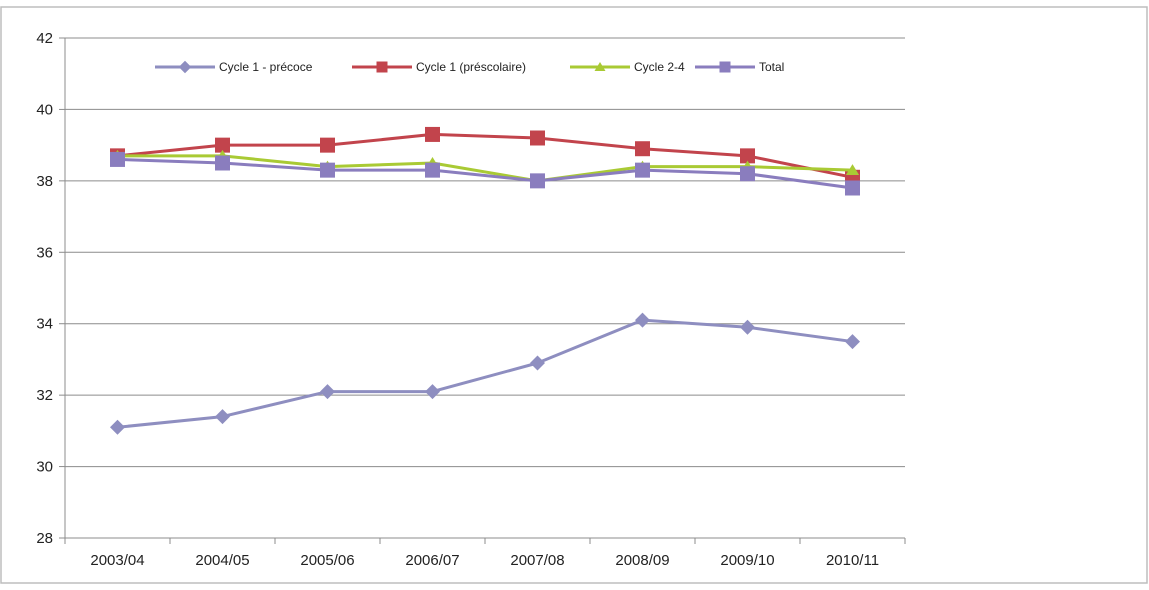  I want to click on legend-label: Cycle 1 (préscolaire), so click(471, 67).